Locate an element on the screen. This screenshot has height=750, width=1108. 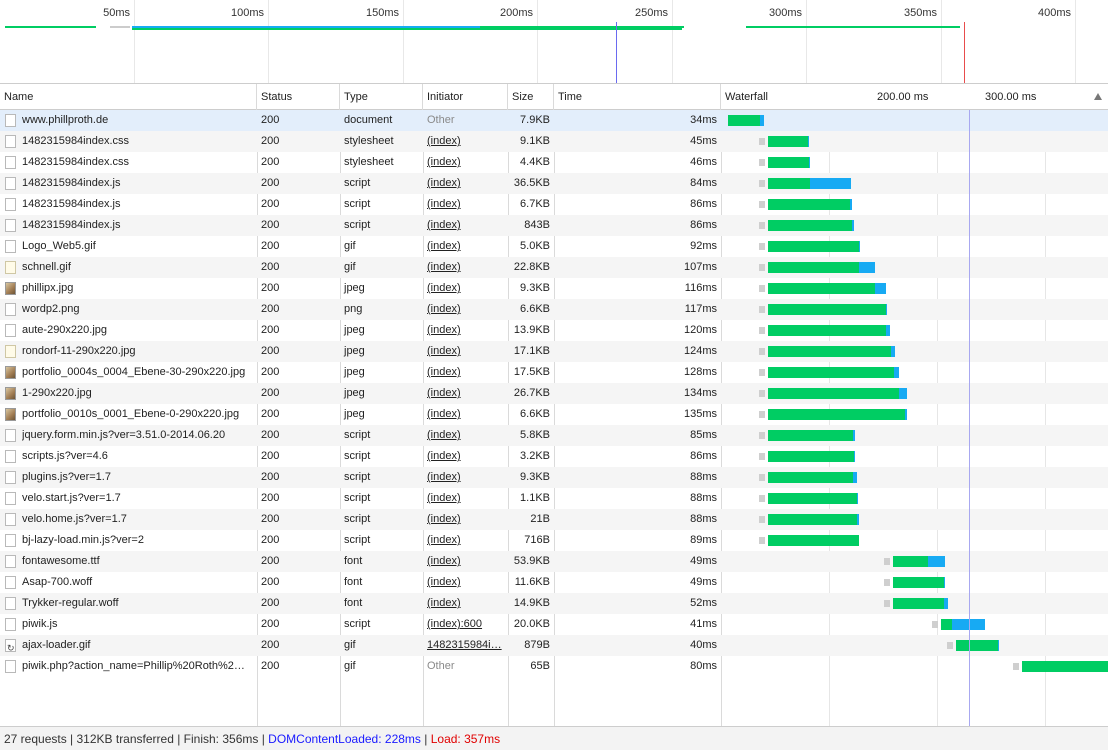
request-name: aute-290x220.jpg is located at coordinates (65, 330).